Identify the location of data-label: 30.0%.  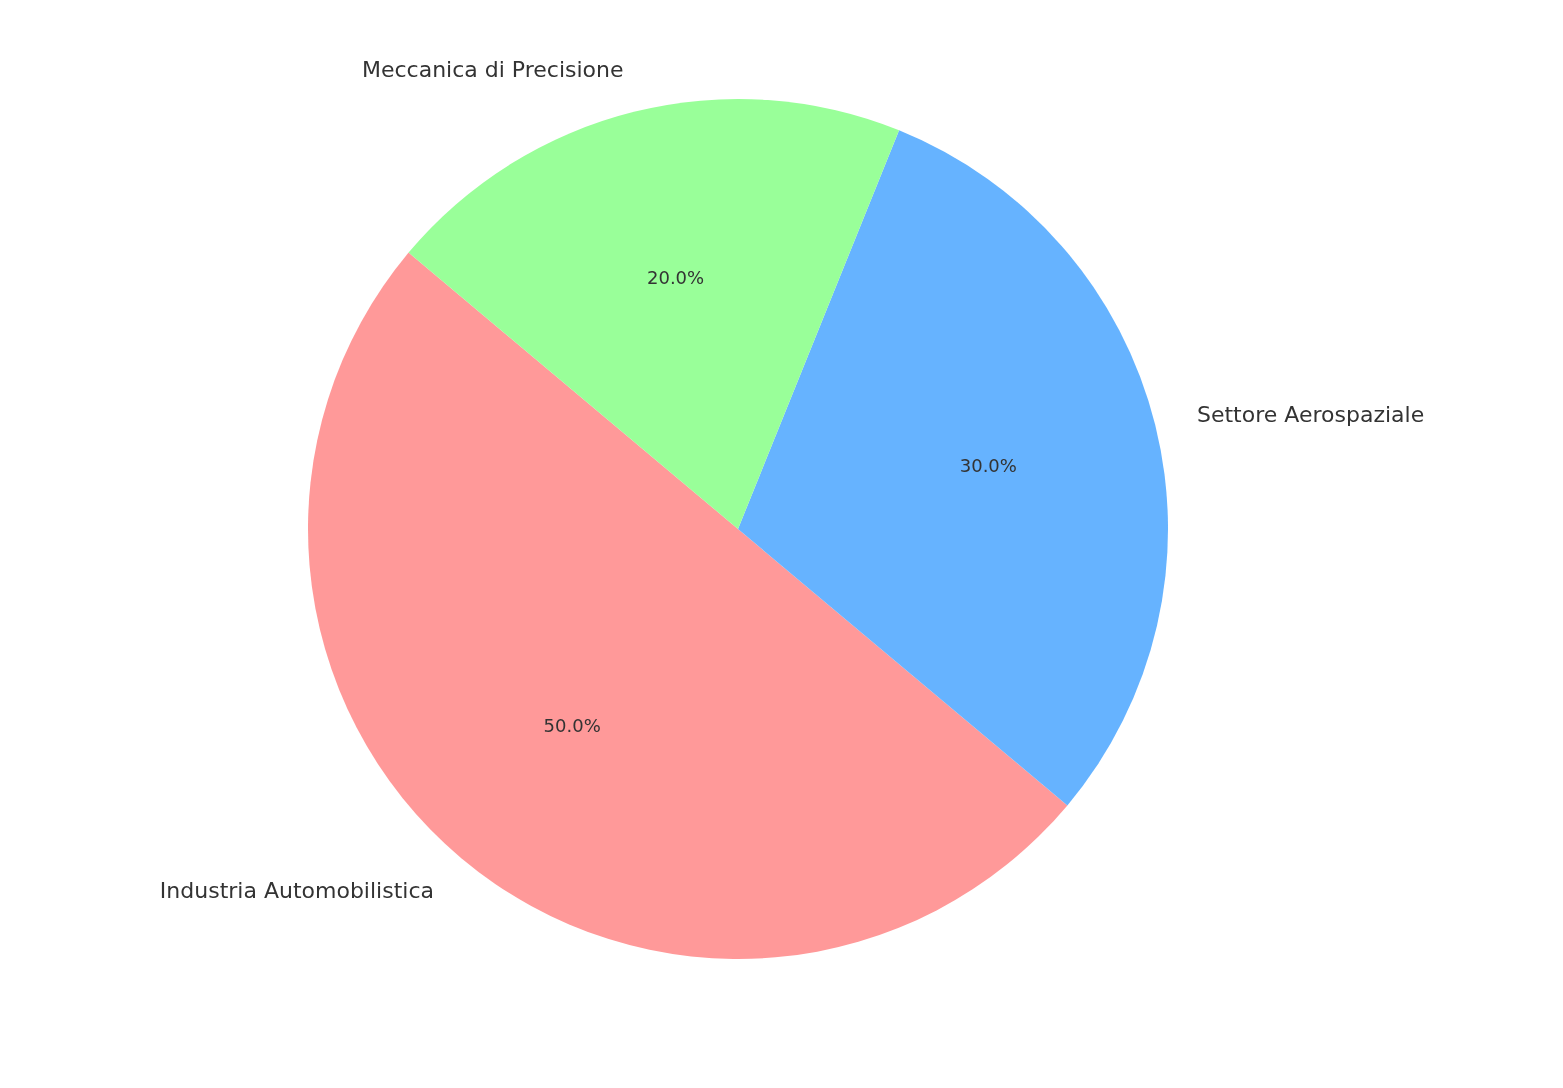
(988, 465).